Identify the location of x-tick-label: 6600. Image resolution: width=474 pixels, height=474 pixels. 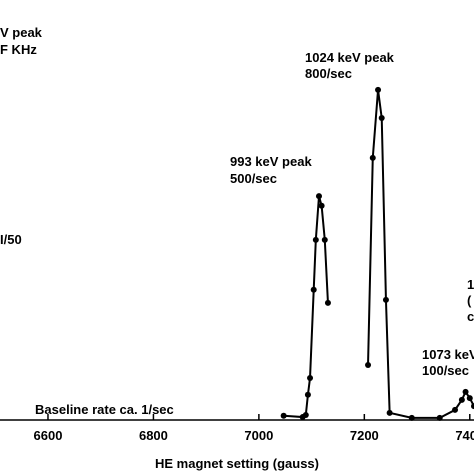
(48, 435).